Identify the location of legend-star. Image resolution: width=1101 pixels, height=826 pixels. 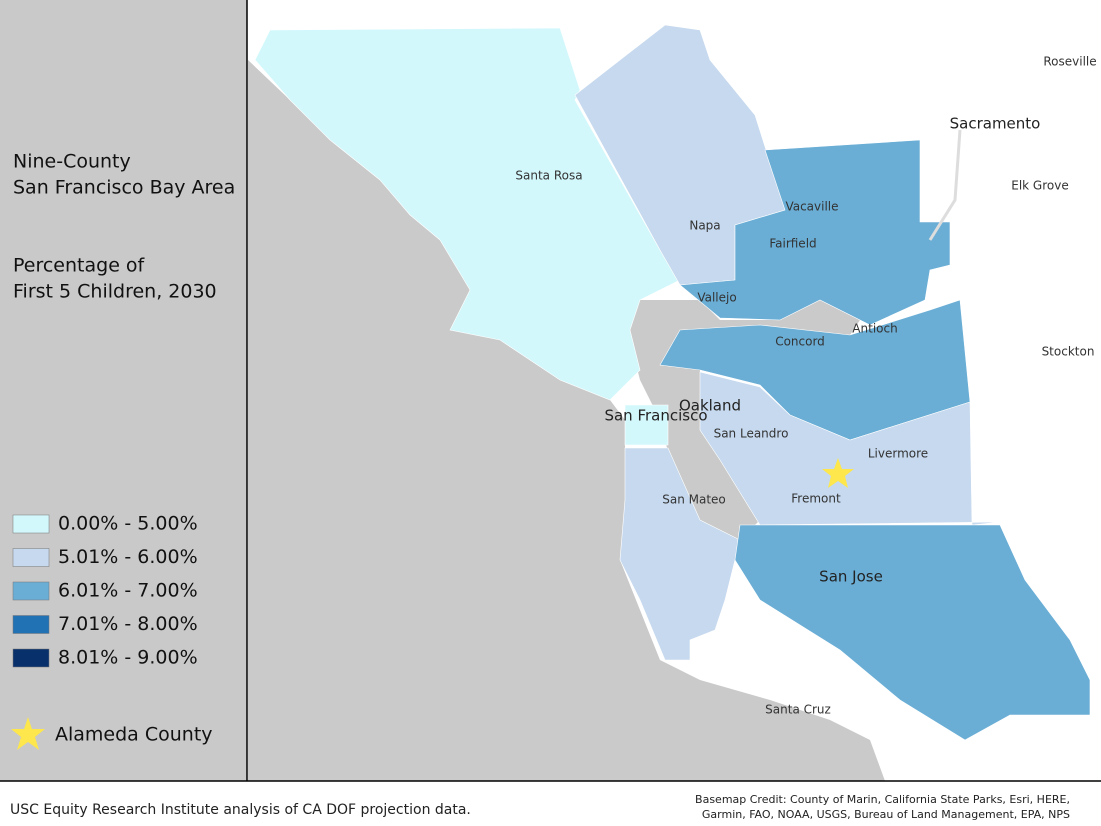
(28, 733).